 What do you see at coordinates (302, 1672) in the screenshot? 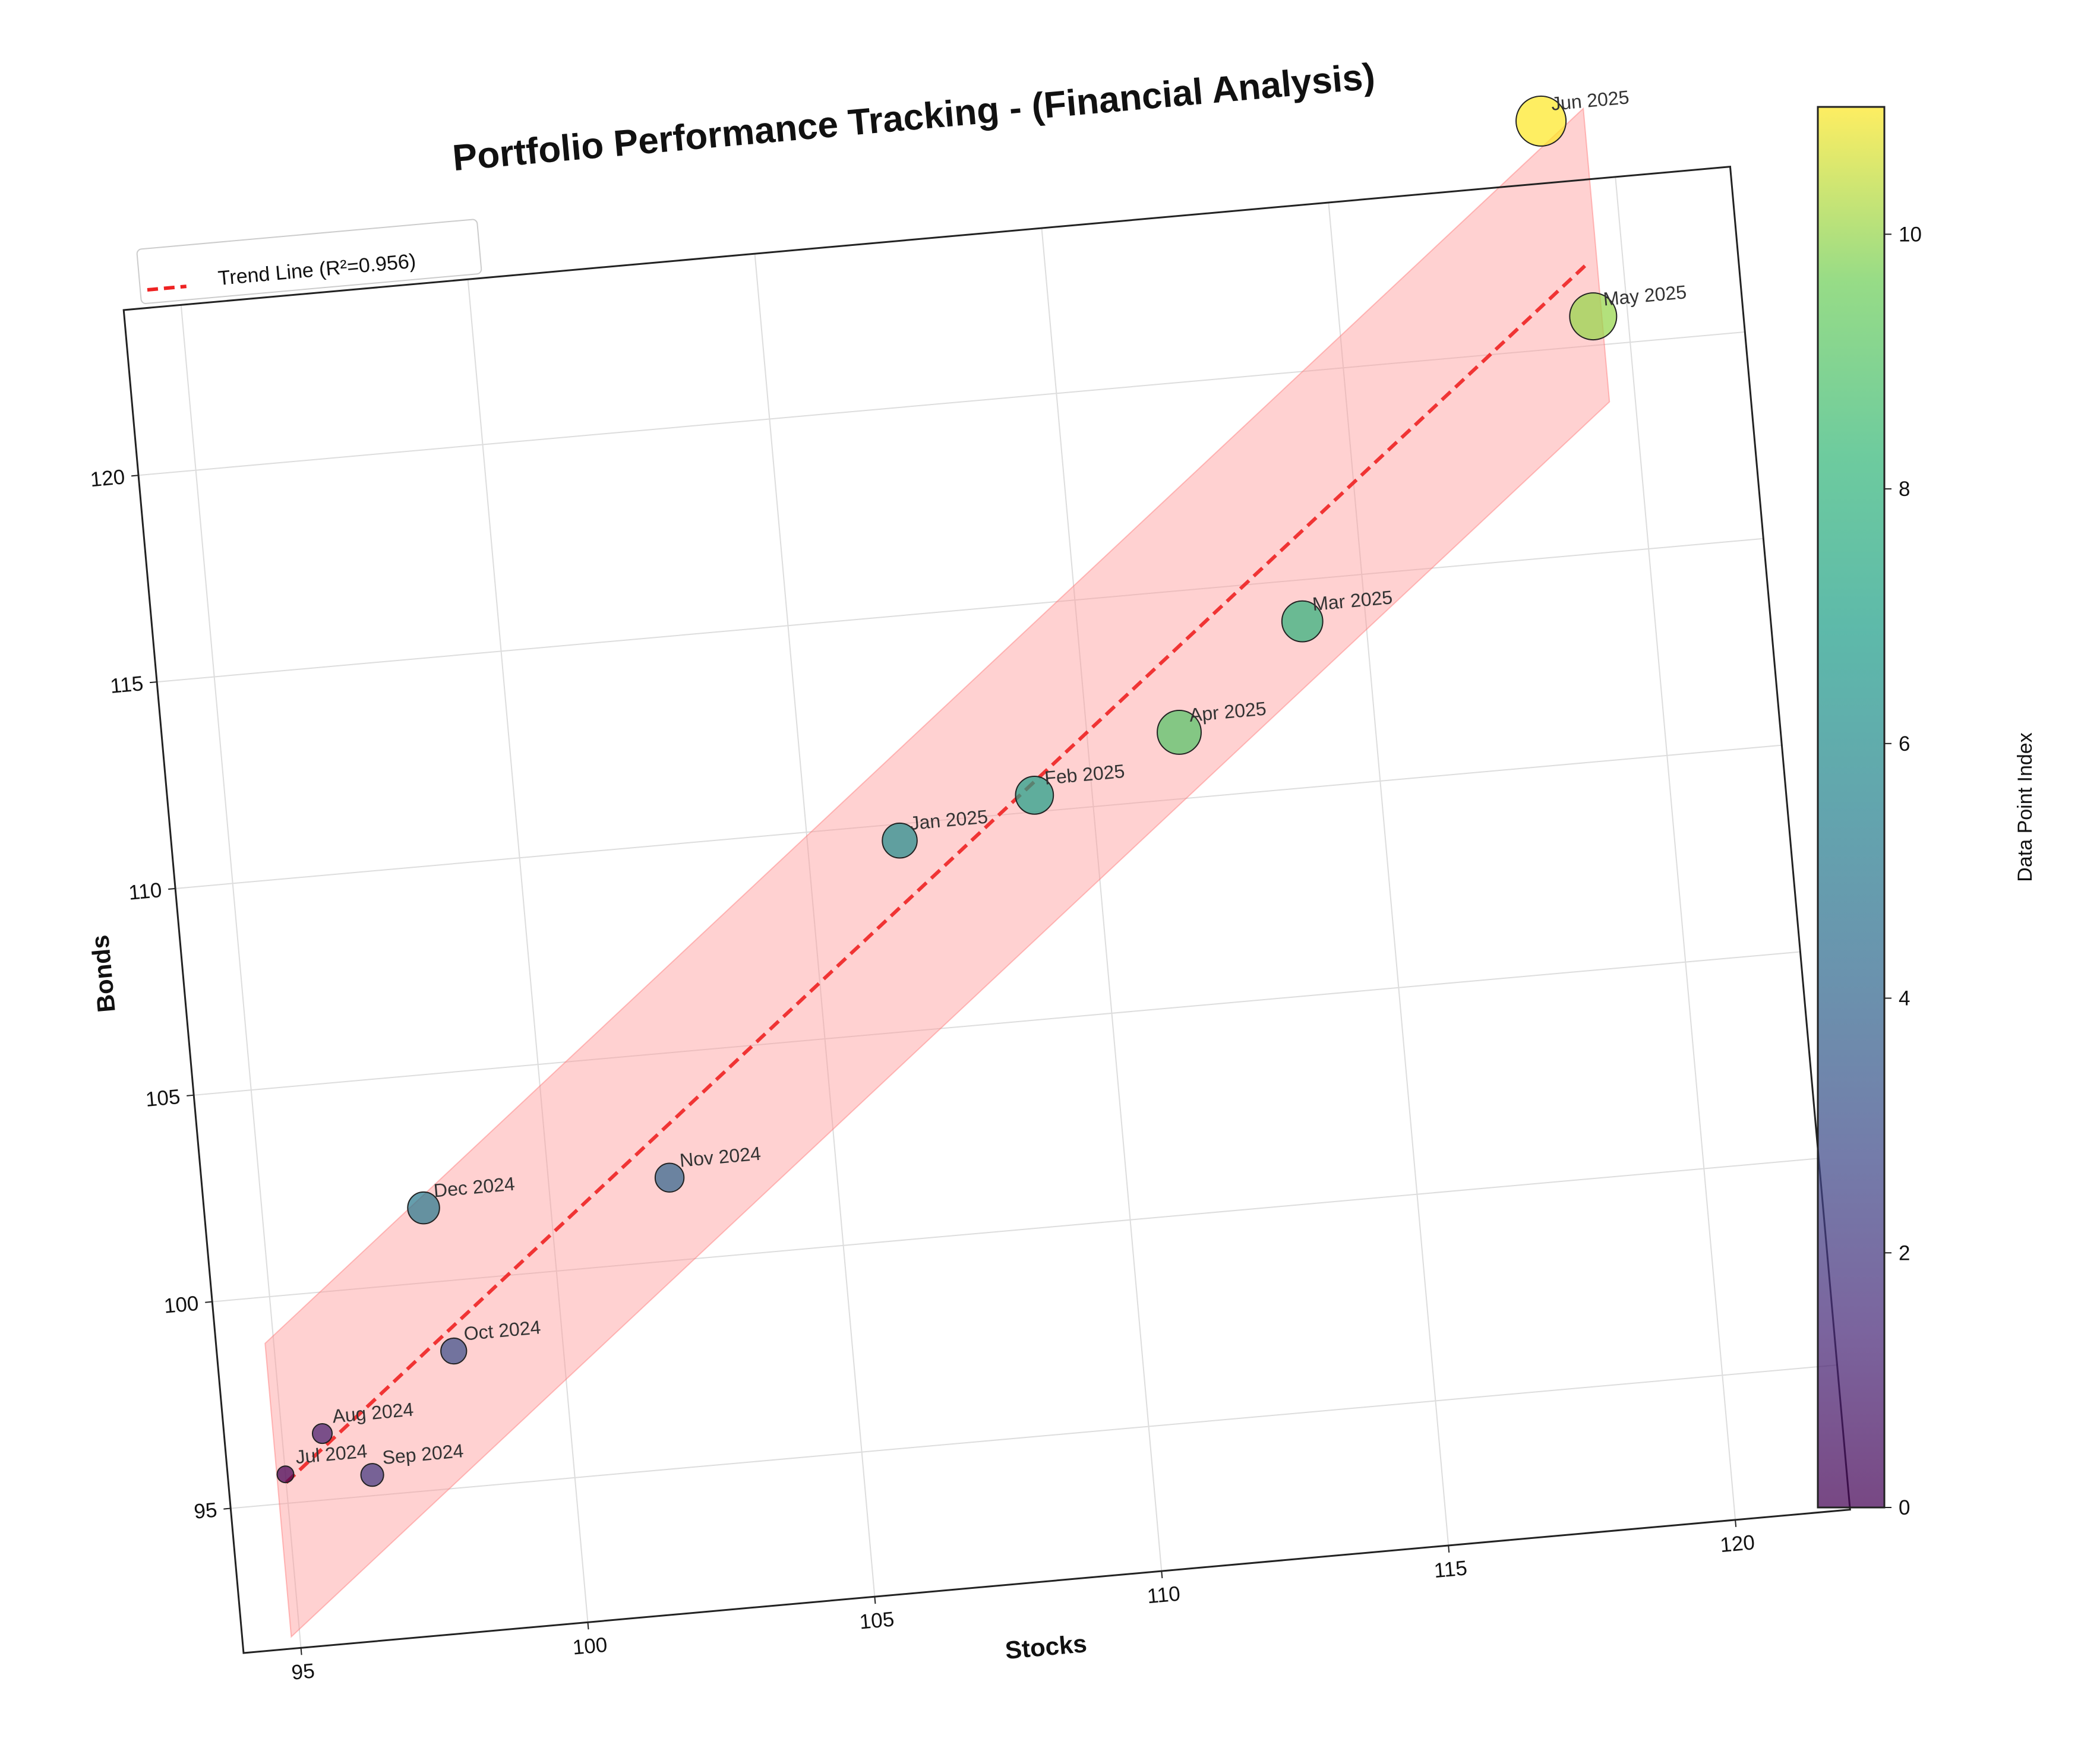
I see `x-tick-label: 95` at bounding box center [302, 1672].